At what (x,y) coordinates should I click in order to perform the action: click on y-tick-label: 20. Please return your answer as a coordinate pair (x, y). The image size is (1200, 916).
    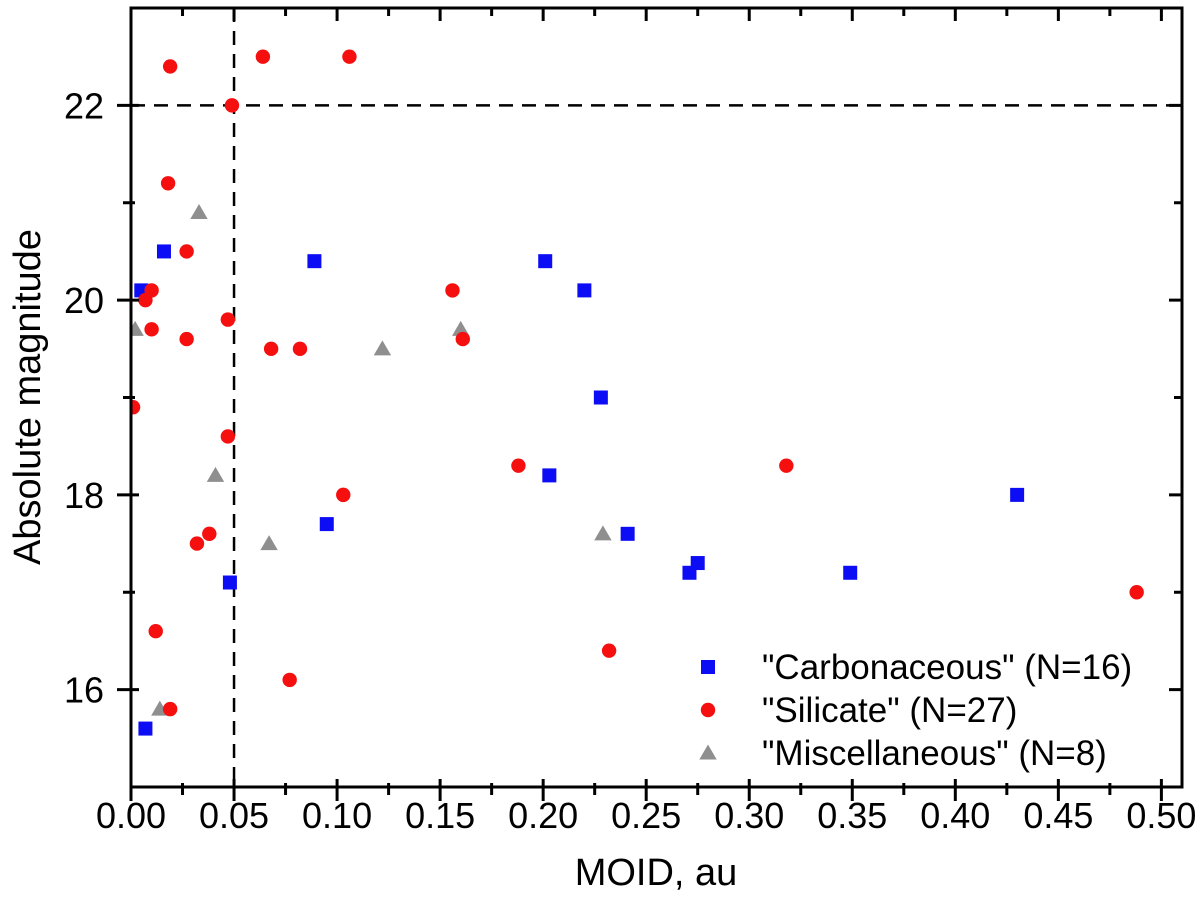
    Looking at the image, I should click on (84, 300).